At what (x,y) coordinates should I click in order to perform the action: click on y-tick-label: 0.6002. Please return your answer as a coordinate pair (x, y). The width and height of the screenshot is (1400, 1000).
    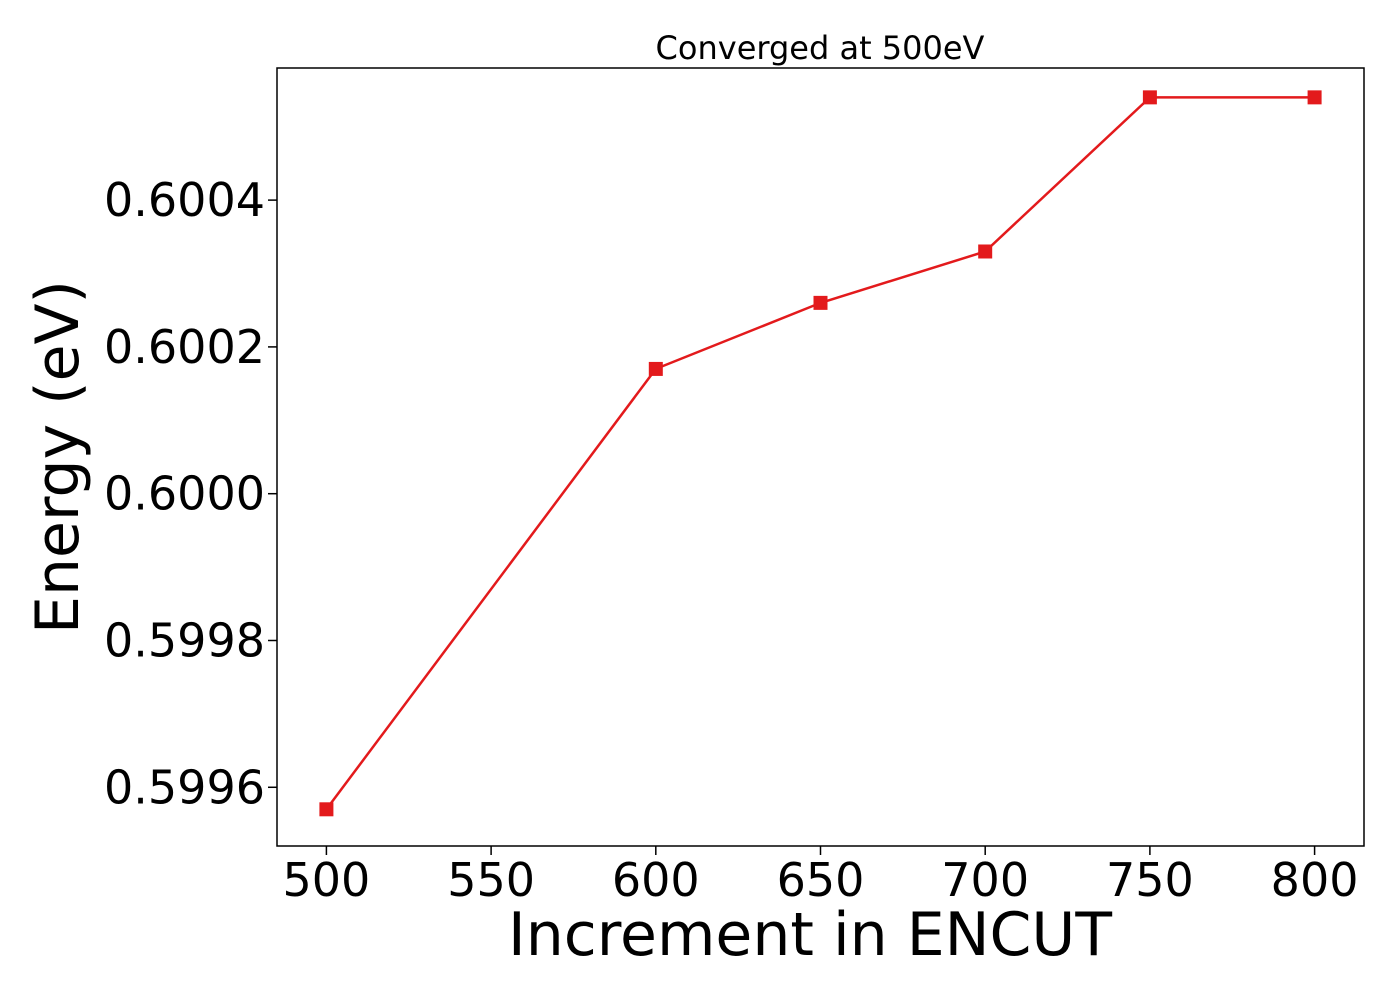
    Looking at the image, I should click on (184, 347).